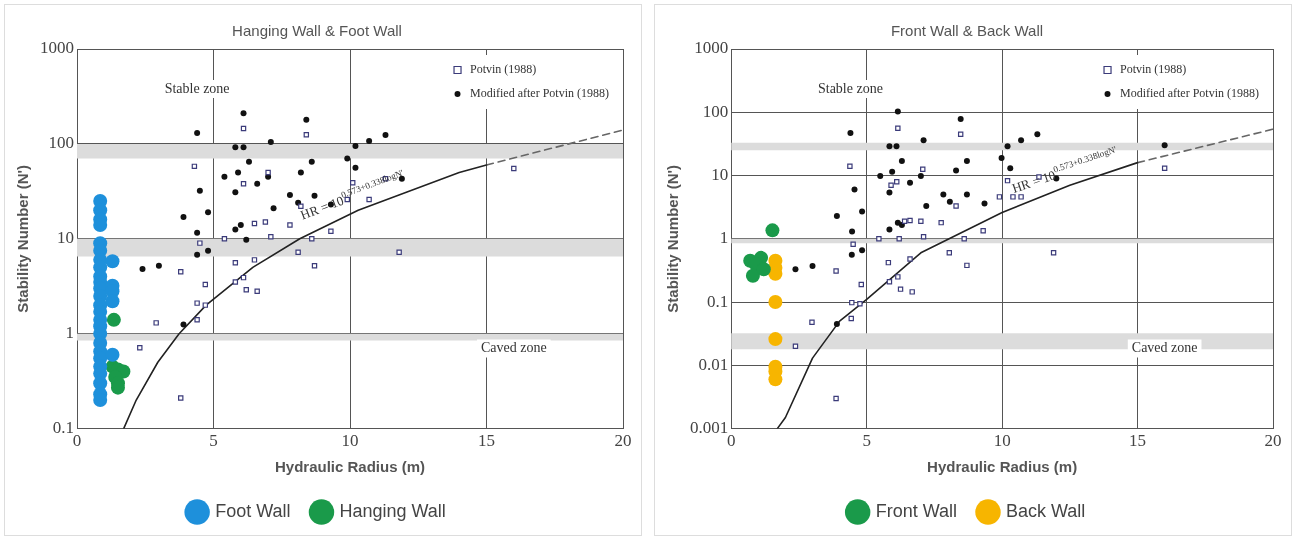 This screenshot has width=1307, height=543. What do you see at coordinates (392, 510) in the screenshot?
I see `legend-label: Hanging Wall` at bounding box center [392, 510].